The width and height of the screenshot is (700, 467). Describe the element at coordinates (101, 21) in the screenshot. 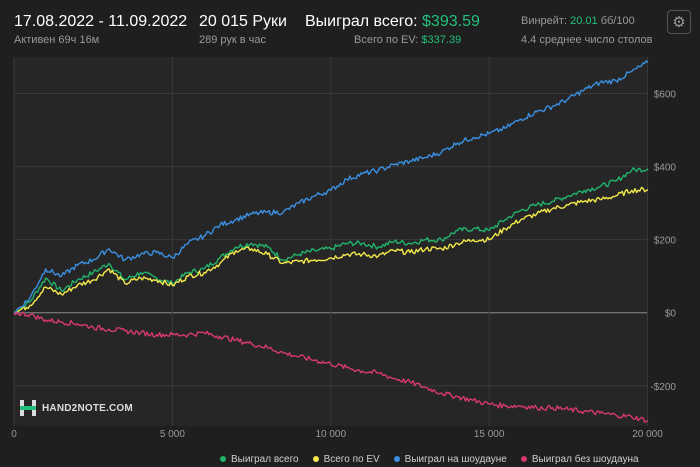

I see `date-range: 17.08.2022 - 11.09.2022` at that location.